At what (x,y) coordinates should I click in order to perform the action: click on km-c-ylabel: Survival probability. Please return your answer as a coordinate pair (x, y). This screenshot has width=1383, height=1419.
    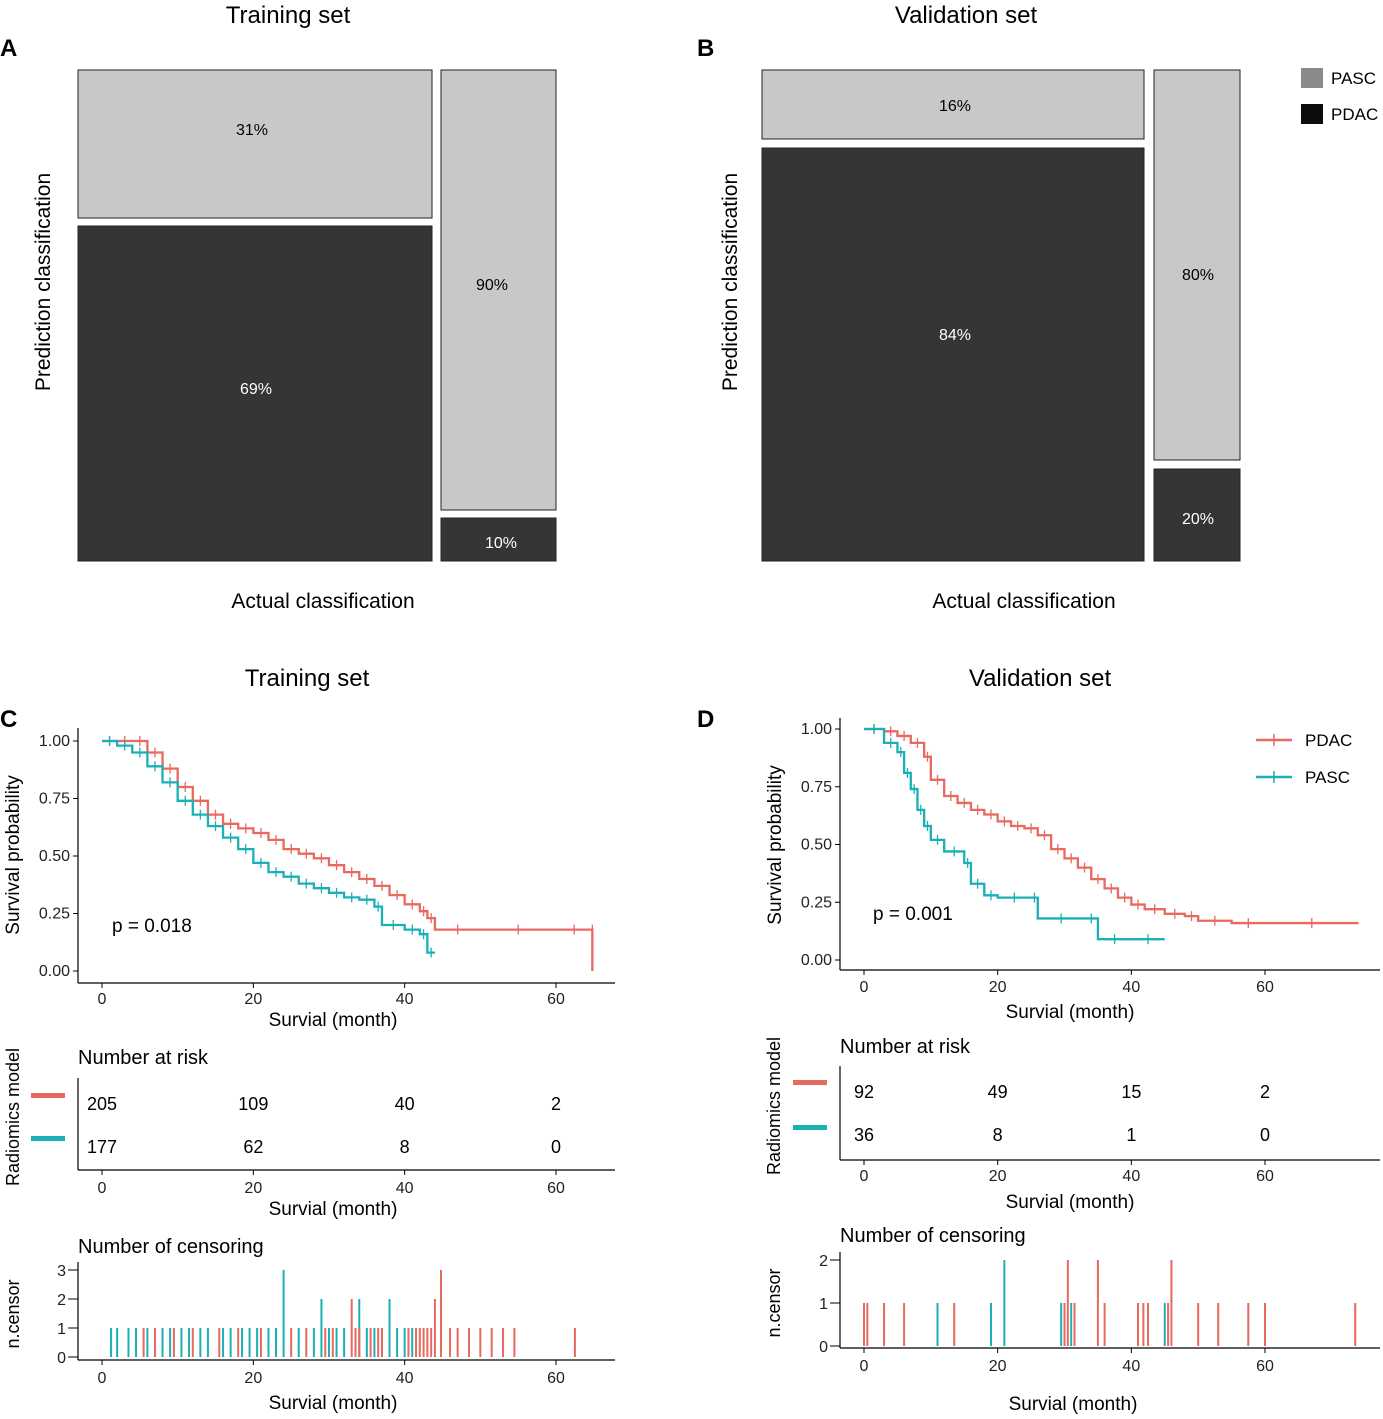
    Looking at the image, I should click on (13, 855).